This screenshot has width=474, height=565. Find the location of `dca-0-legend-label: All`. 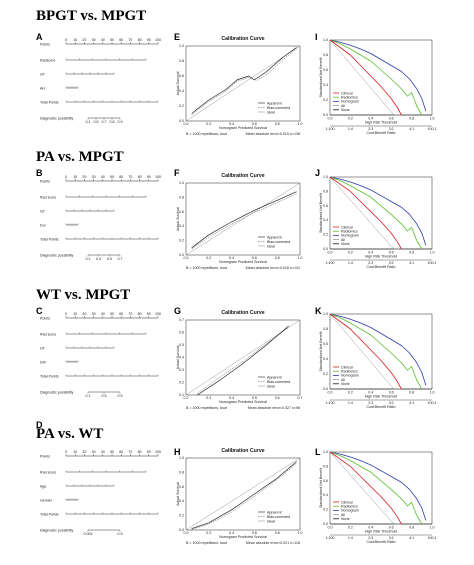

dca-0-legend-label: All is located at coordinates (343, 106).